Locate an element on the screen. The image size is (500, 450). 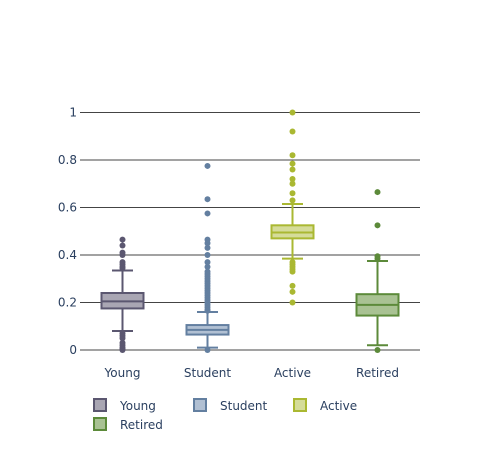
y-tick-label: 0.8 is located at coordinates (67, 160).